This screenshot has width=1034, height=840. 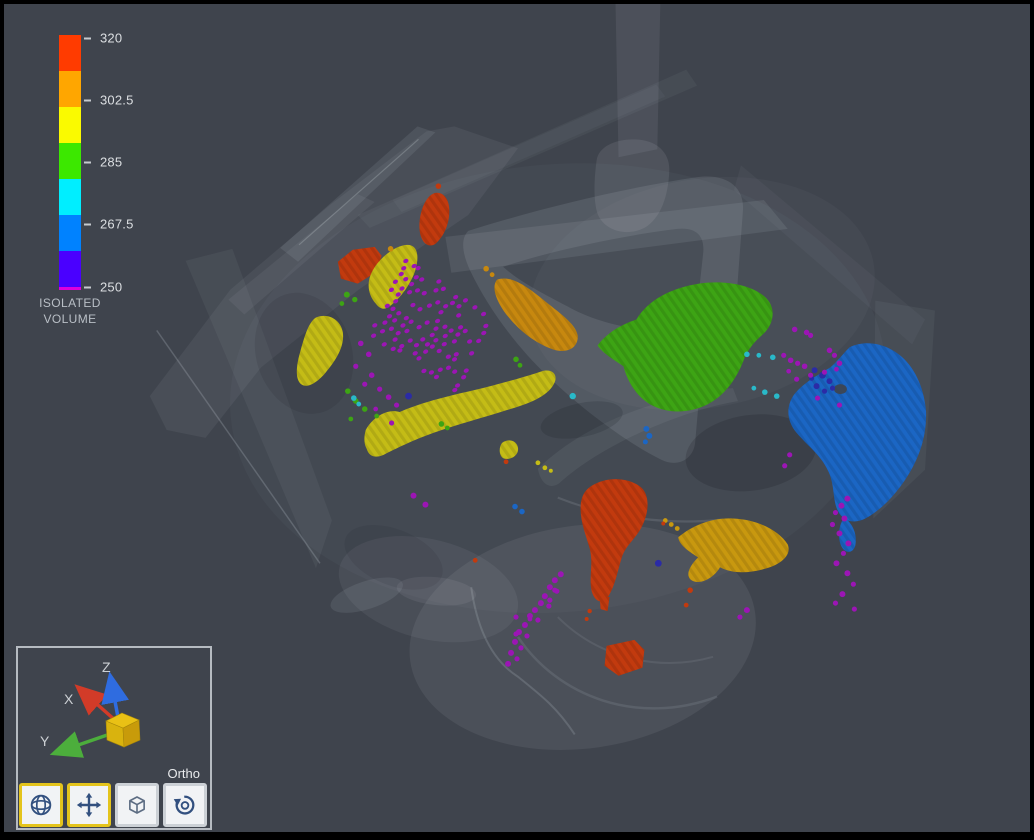 I want to click on globe-icon, so click(x=41, y=805).